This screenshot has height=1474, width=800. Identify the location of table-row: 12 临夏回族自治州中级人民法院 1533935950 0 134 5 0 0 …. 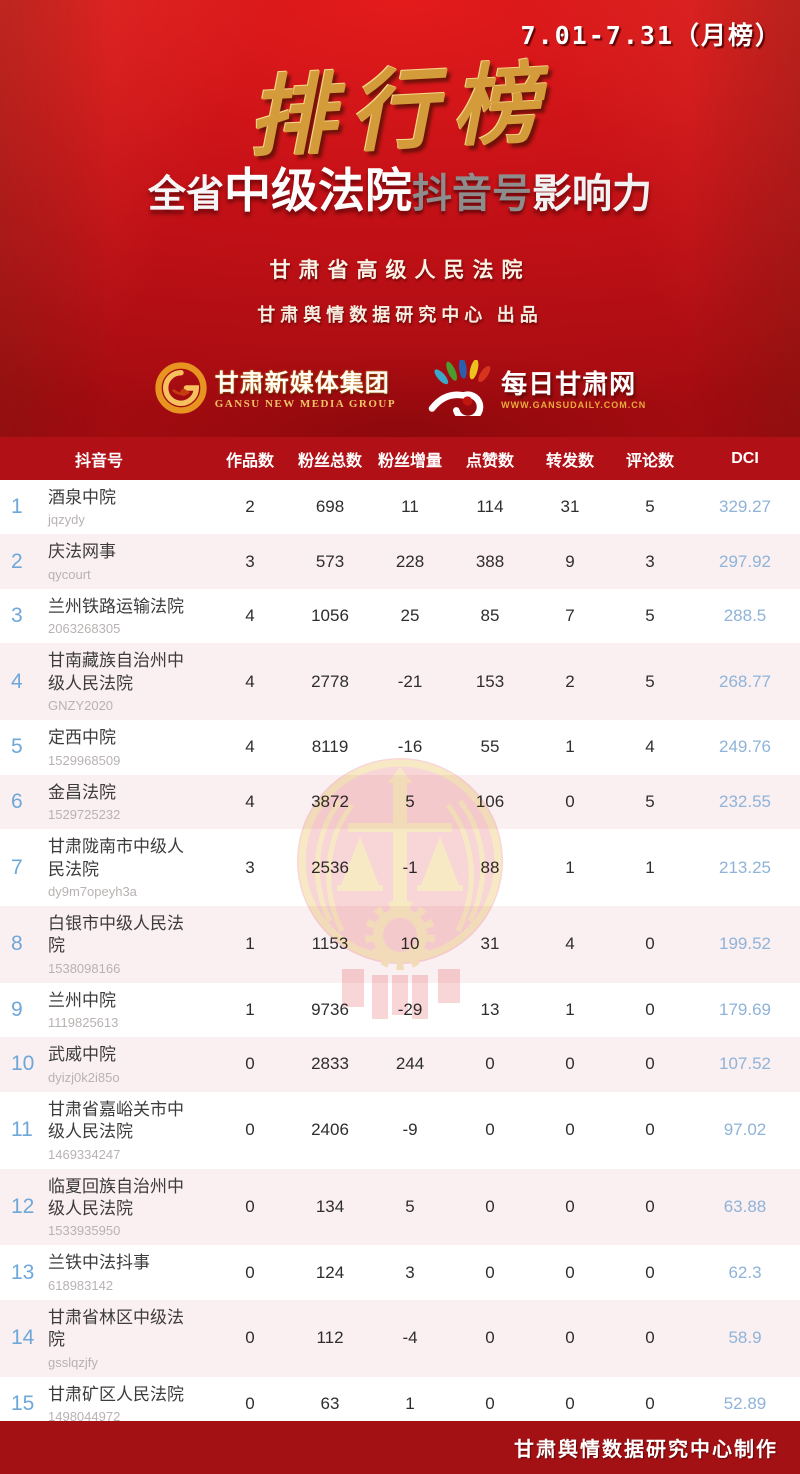
(400, 1207).